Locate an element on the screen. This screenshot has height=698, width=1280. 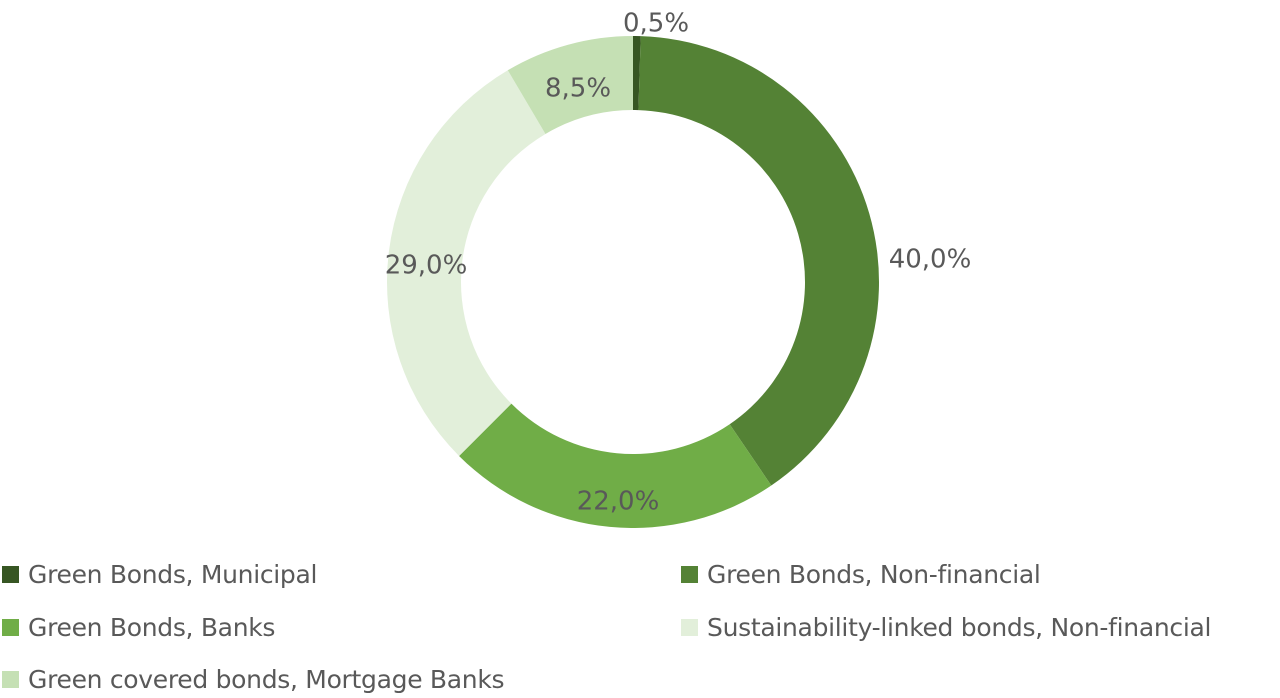
legend-item-banks: Green Bonds, Banks is located at coordinates (138, 627).